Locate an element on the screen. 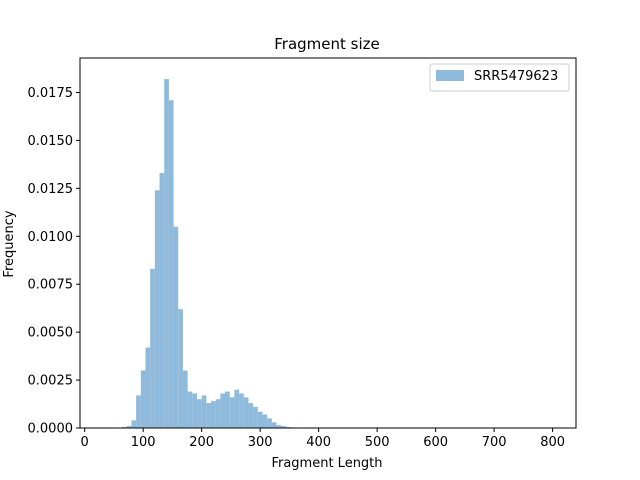 This screenshot has width=640, height=480. y-tick-label: 0.0175 is located at coordinates (51, 93).